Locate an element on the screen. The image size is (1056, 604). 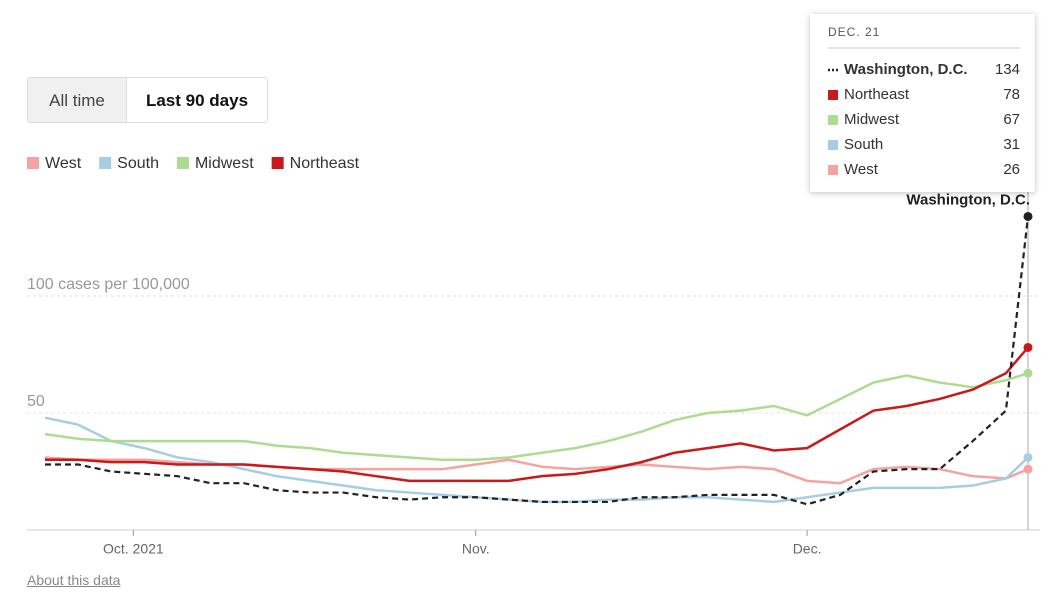
legend-label: Northeast is located at coordinates (325, 163).